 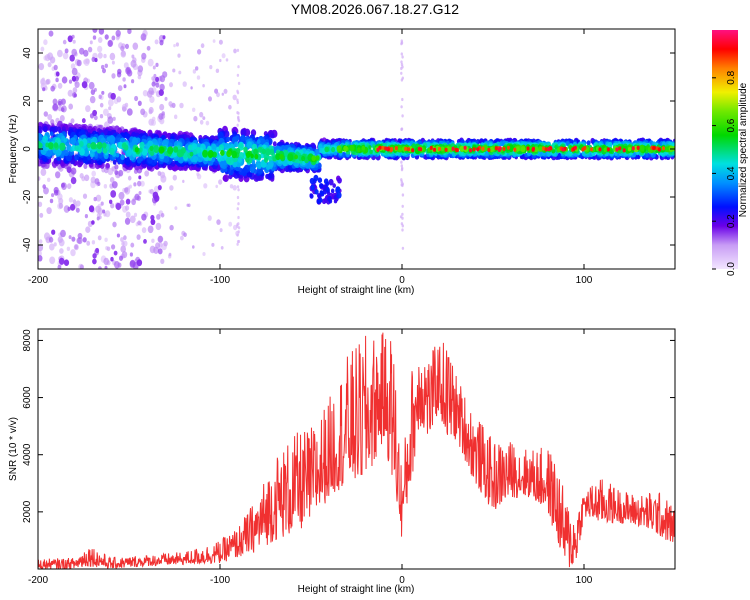 What do you see at coordinates (27, 244) in the screenshot?
I see `y-tick-label: -40` at bounding box center [27, 244].